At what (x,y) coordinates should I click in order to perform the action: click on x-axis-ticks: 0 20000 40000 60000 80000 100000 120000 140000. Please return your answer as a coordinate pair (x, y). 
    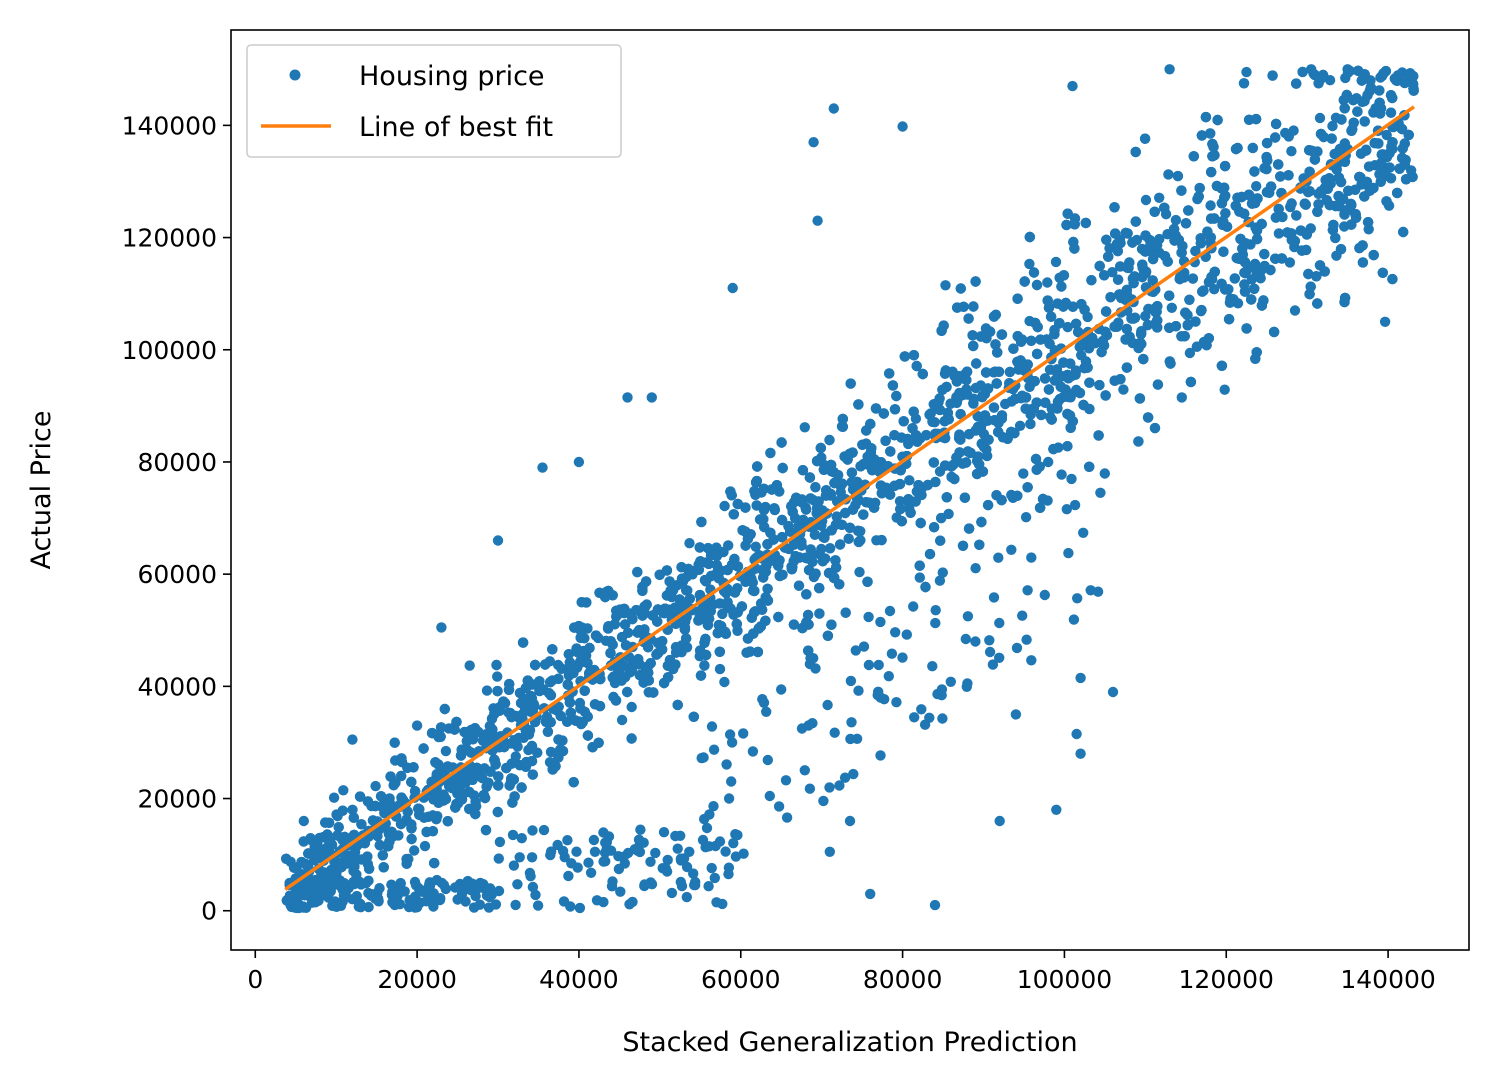
    Looking at the image, I should click on (841, 972).